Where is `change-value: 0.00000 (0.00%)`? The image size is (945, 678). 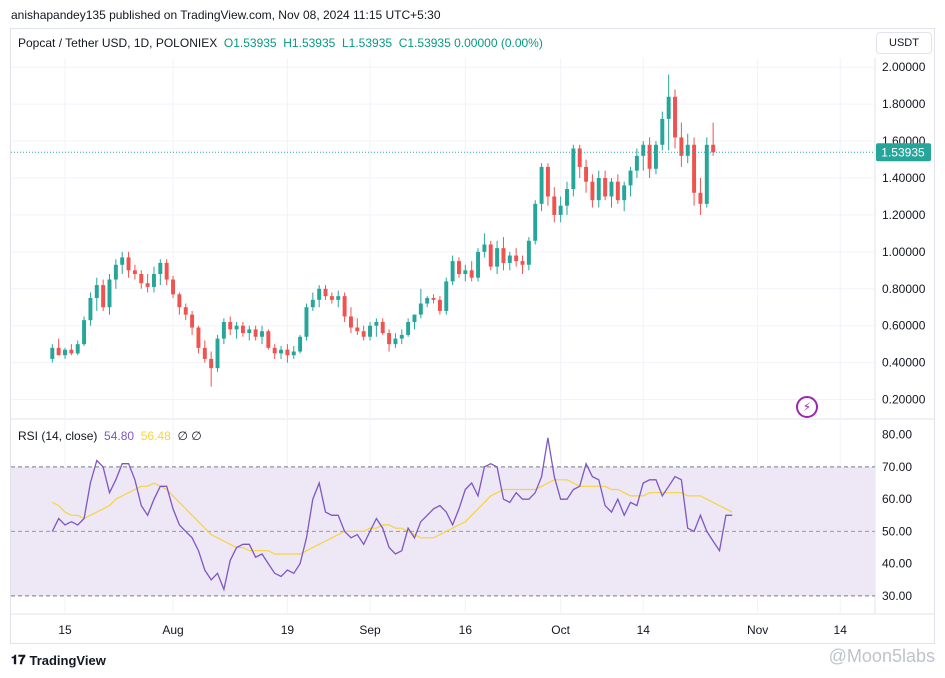
change-value: 0.00000 (0.00%) is located at coordinates (498, 43).